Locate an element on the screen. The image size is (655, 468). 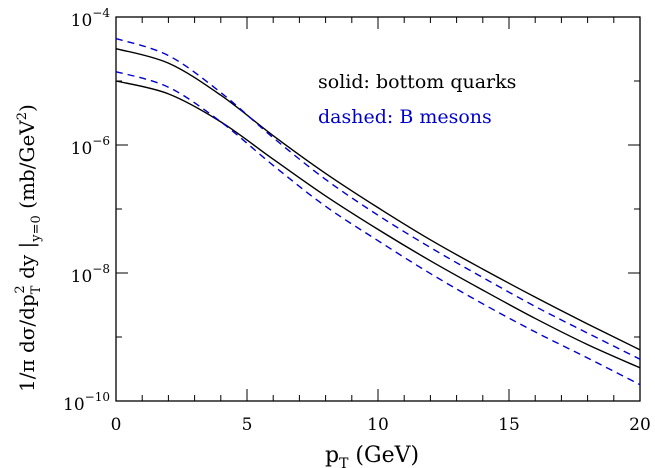
y-tick-label: 10⁻¹⁰ is located at coordinates (86, 402).